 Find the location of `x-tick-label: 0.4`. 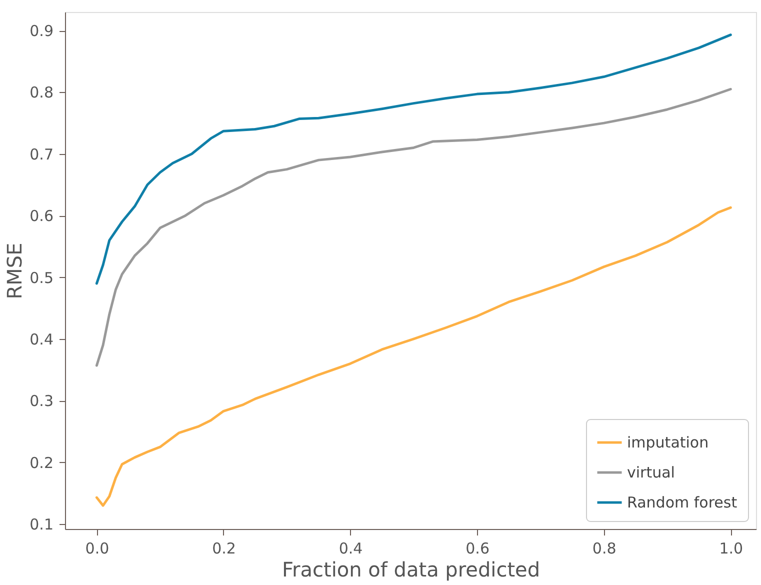

x-tick-label: 0.4 is located at coordinates (350, 549).